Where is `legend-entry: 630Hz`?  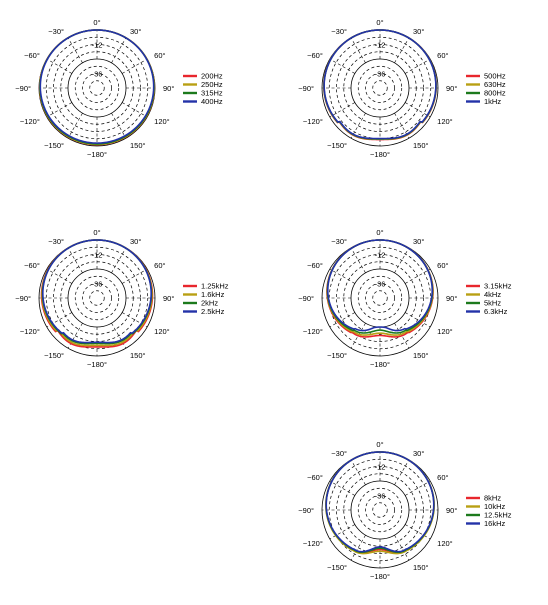
legend-entry: 630Hz is located at coordinates (495, 84).